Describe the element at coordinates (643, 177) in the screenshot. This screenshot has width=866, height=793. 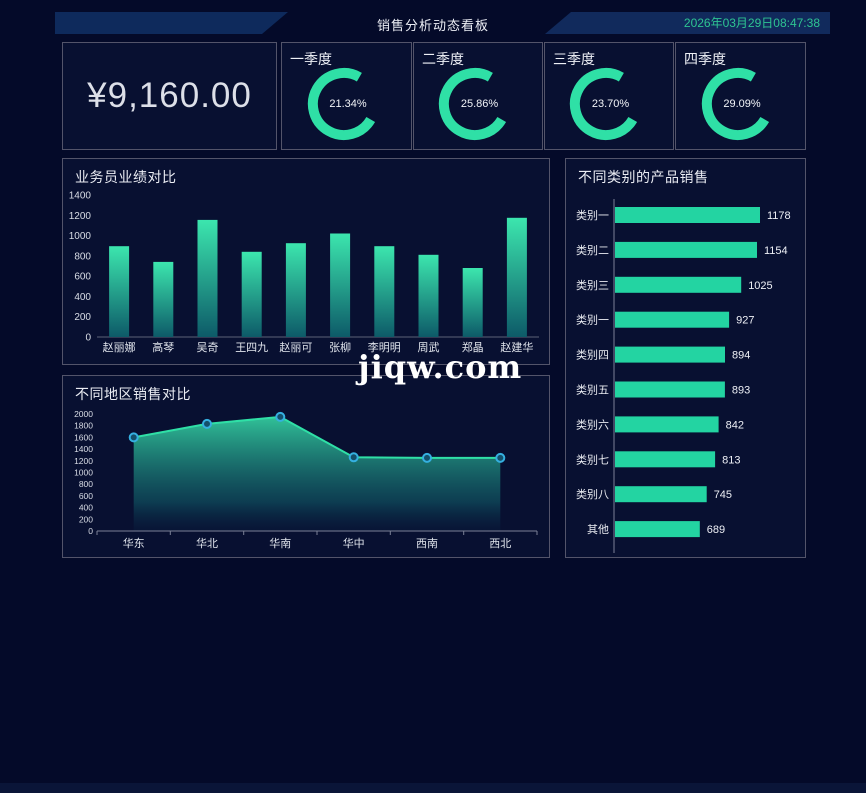
I see `panel-title: 不同类别的产品销售` at that location.